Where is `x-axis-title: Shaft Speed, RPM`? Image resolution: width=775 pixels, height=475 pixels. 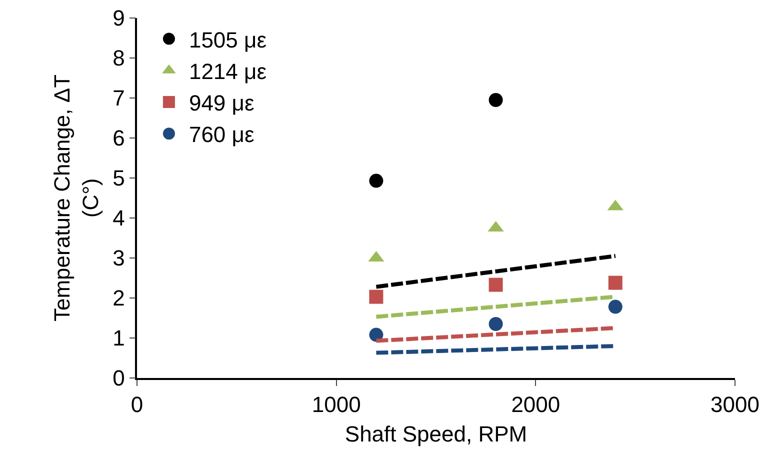 x-axis-title: Shaft Speed, RPM is located at coordinates (436, 434).